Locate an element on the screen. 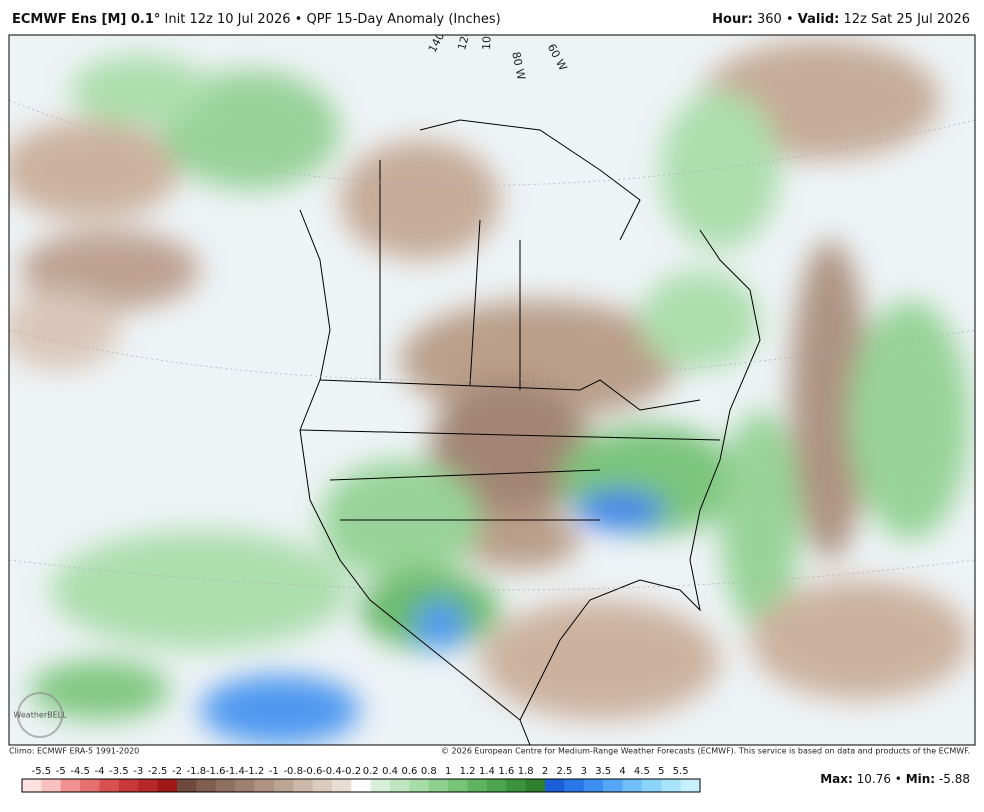 Image resolution: width=984 pixels, height=812 pixels. colorbar-label: 4.5 is located at coordinates (642, 771).